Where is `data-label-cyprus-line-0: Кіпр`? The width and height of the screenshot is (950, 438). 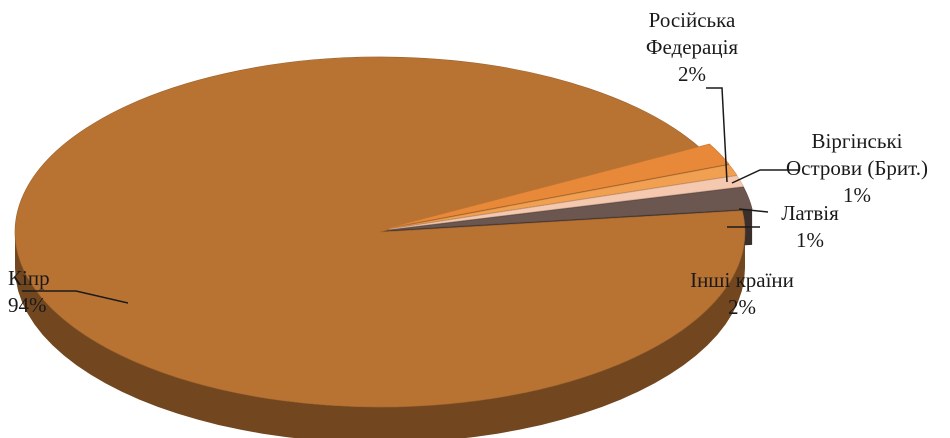 data-label-cyprus-line-0: Кіпр is located at coordinates (29, 278).